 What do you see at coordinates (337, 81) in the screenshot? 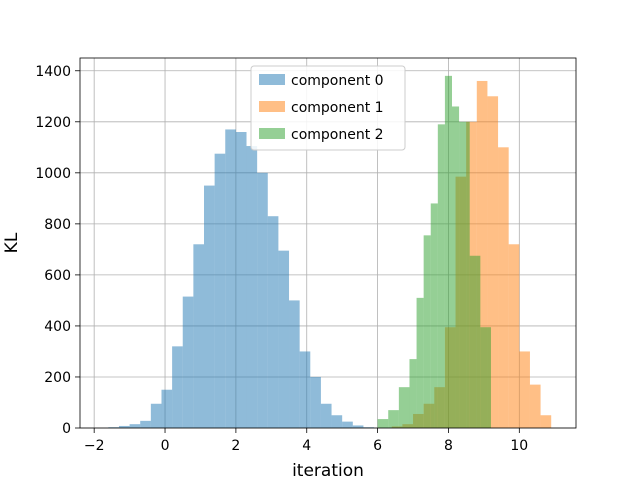
I see `legend-label: component 0` at bounding box center [337, 81].